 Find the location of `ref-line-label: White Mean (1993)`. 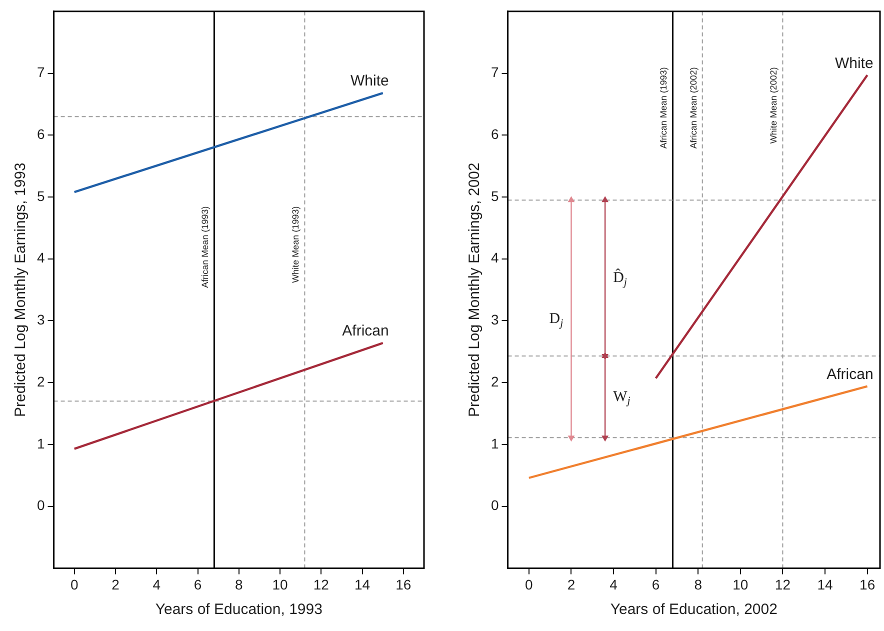

ref-line-label: White Mean (1993) is located at coordinates (295, 244).